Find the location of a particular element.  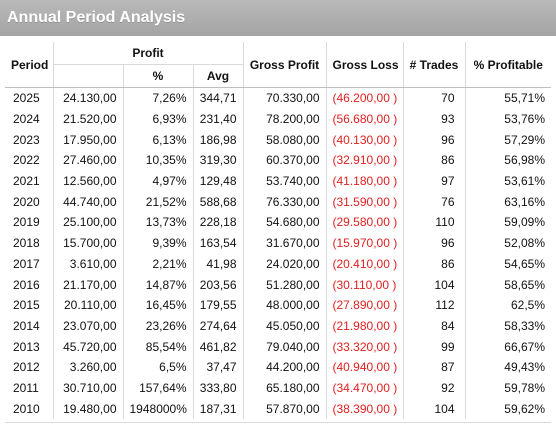

header-profit: Profit is located at coordinates (148, 53).